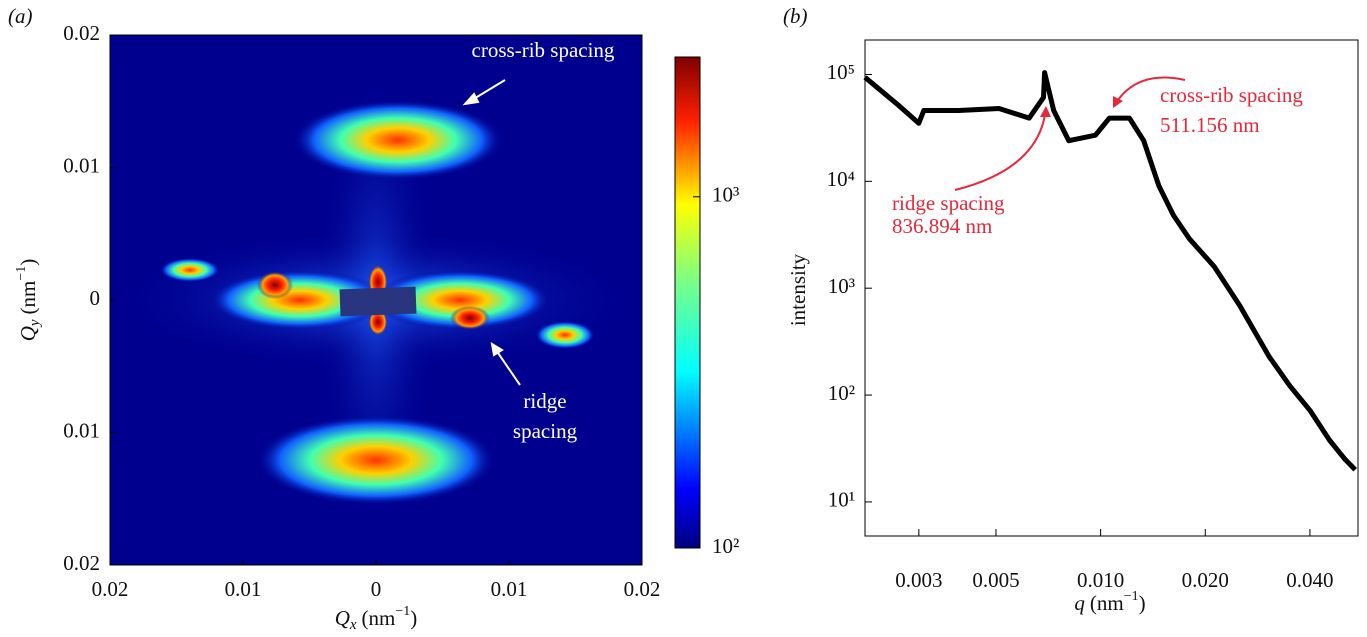  What do you see at coordinates (1210, 125) in the screenshot?
I see `annotation: 511.156 nm` at bounding box center [1210, 125].